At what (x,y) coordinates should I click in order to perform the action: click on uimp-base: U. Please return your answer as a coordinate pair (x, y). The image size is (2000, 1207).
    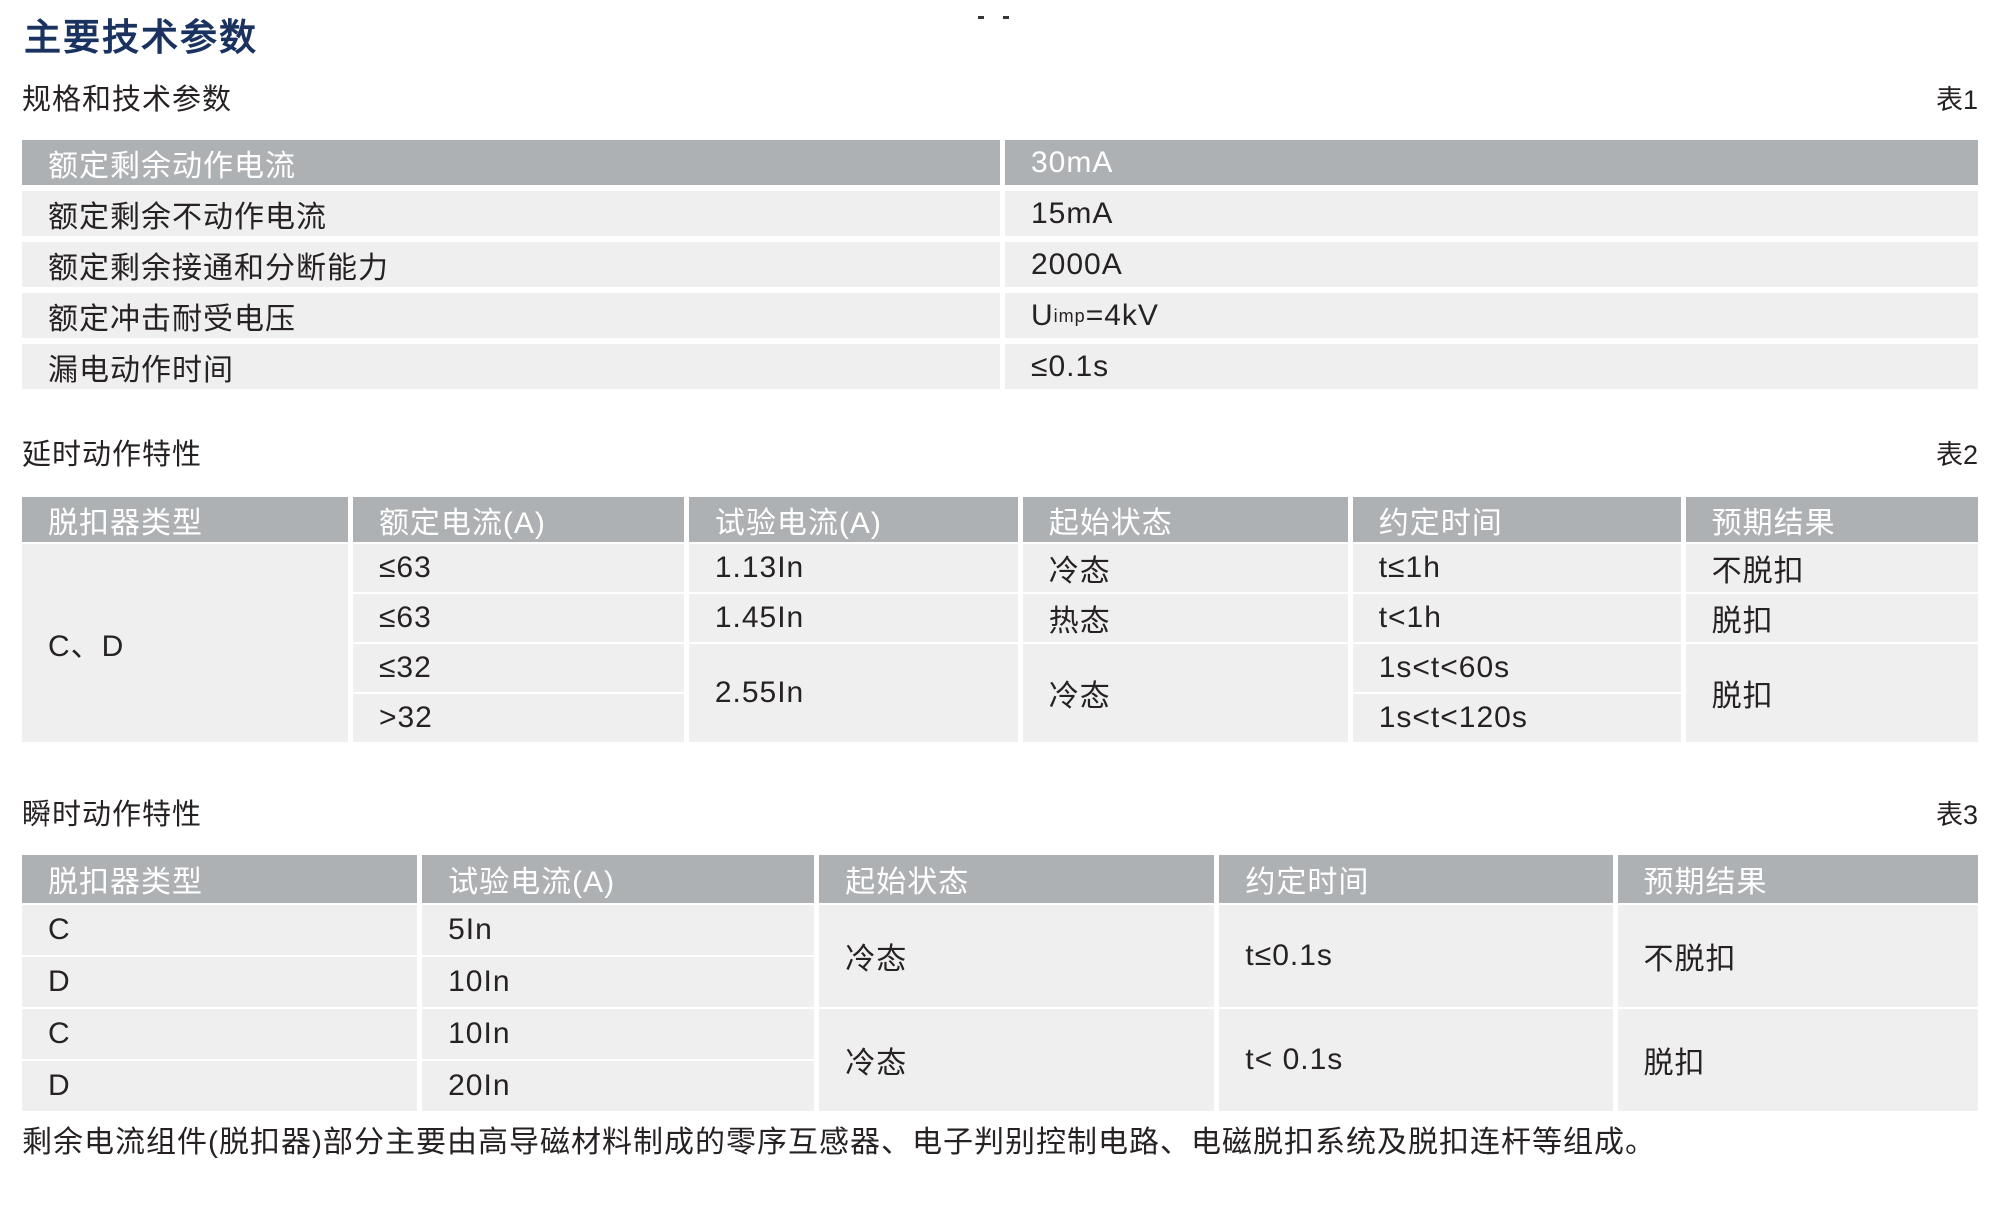
    Looking at the image, I should click on (1042, 315).